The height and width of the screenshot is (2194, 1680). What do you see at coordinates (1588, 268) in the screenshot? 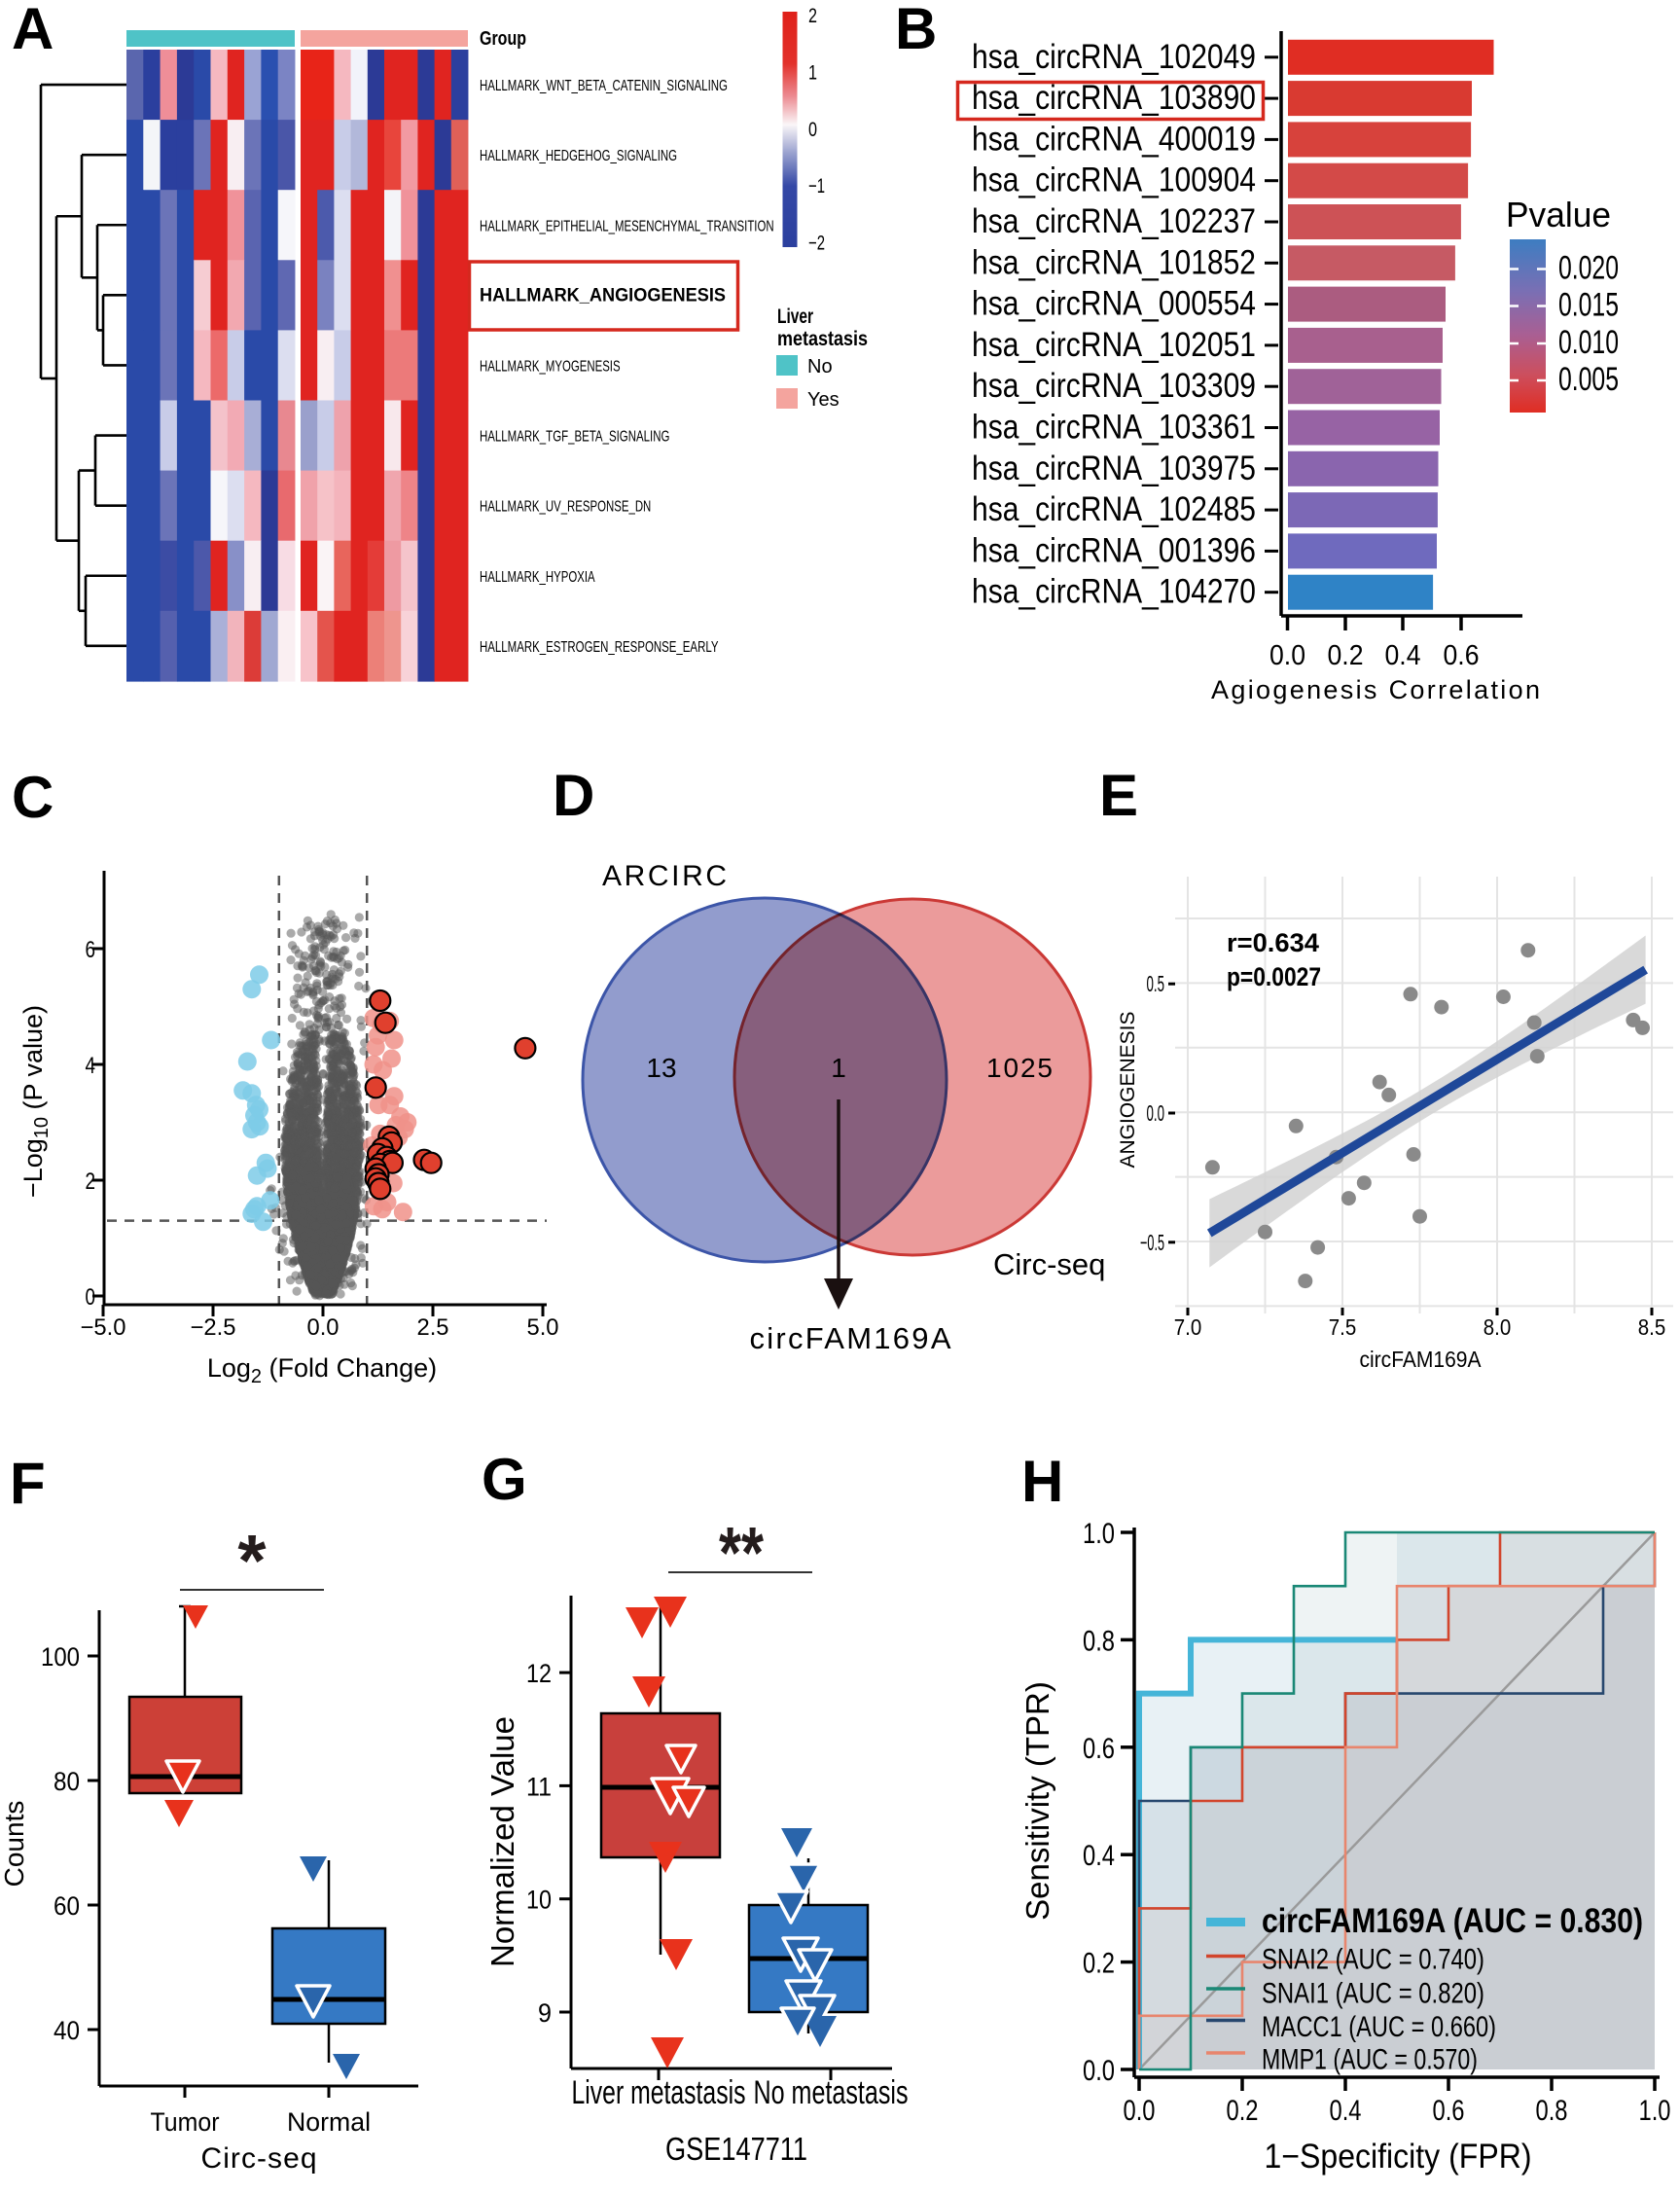
I see `svg-text: 0.020` at bounding box center [1588, 268].